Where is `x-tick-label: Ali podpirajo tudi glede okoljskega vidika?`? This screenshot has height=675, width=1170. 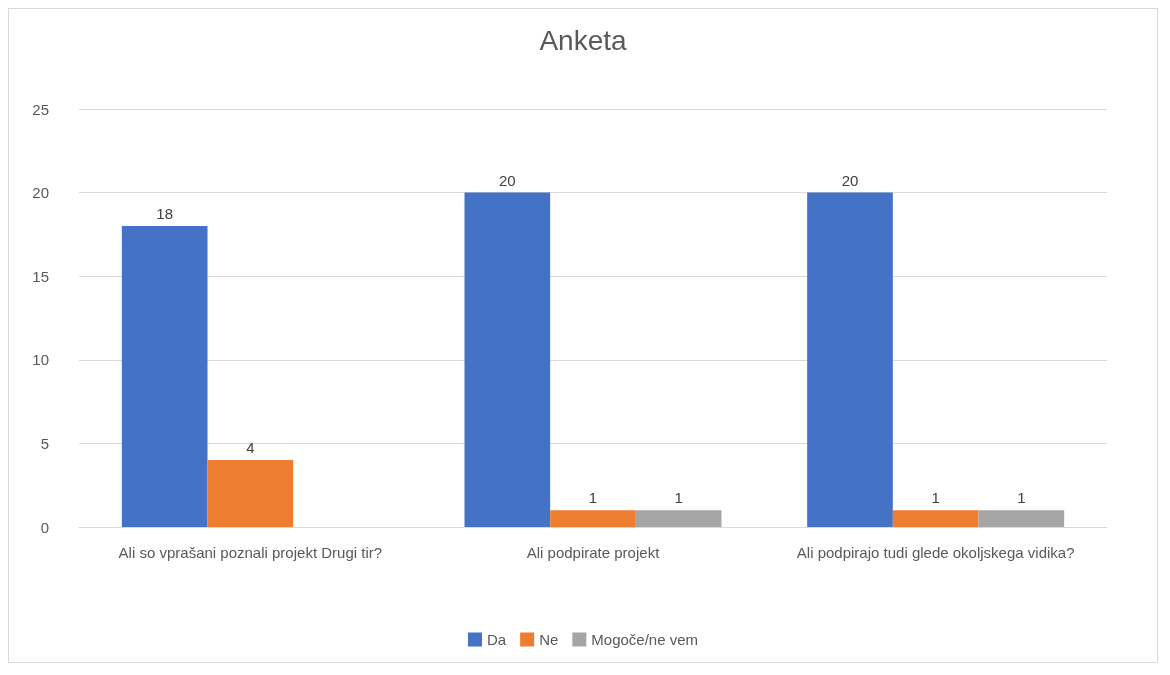
x-tick-label: Ali podpirajo tudi glede okoljskega vidika? is located at coordinates (935, 552).